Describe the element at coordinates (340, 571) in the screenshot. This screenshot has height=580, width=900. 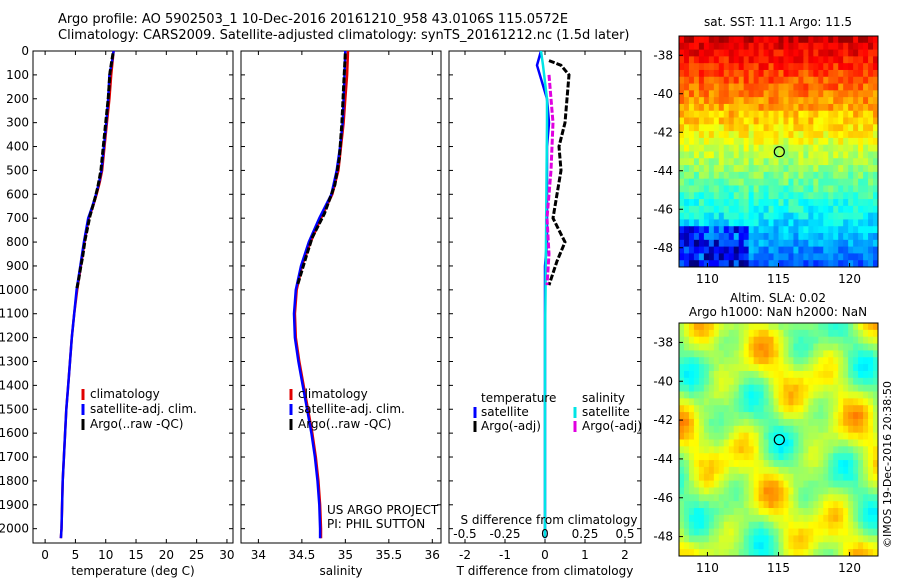
I see `salinity-xlabel: salinity` at that location.